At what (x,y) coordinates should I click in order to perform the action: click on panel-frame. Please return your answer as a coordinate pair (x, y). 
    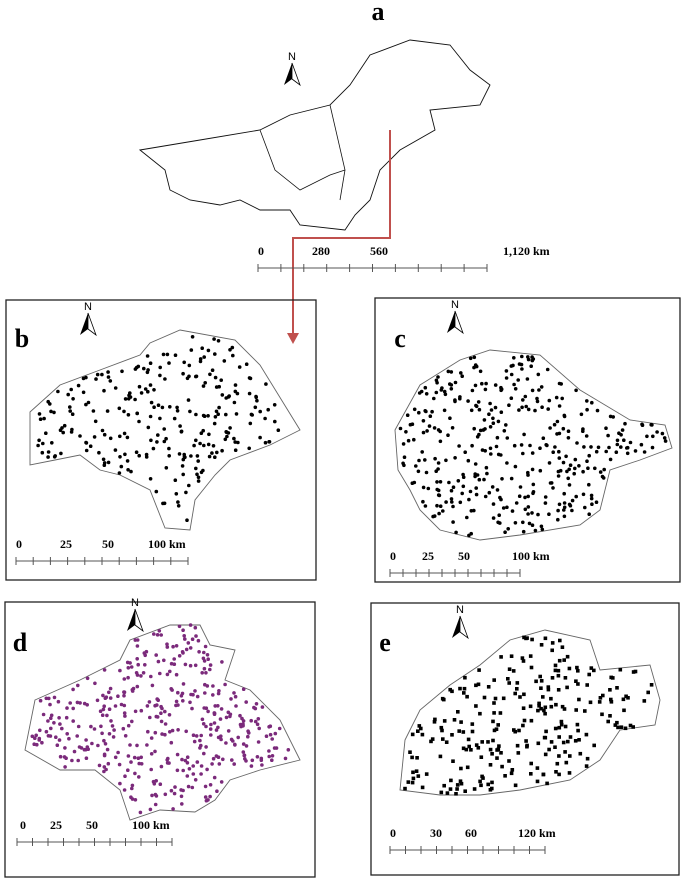
    Looking at the image, I should click on (160, 739).